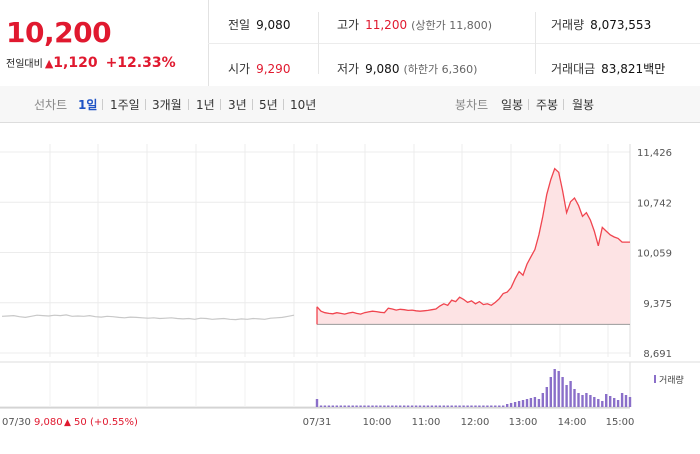  What do you see at coordinates (24, 64) in the screenshot?
I see `change-label: 전일대비` at bounding box center [24, 64].